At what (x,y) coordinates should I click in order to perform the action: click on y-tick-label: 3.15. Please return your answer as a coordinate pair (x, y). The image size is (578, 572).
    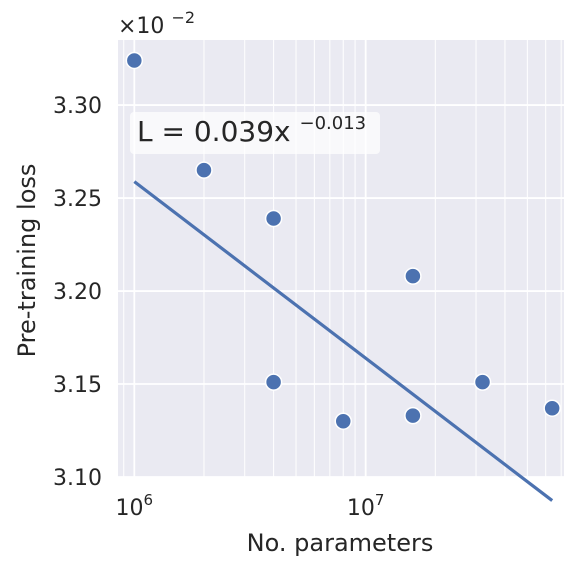
    Looking at the image, I should click on (77, 385).